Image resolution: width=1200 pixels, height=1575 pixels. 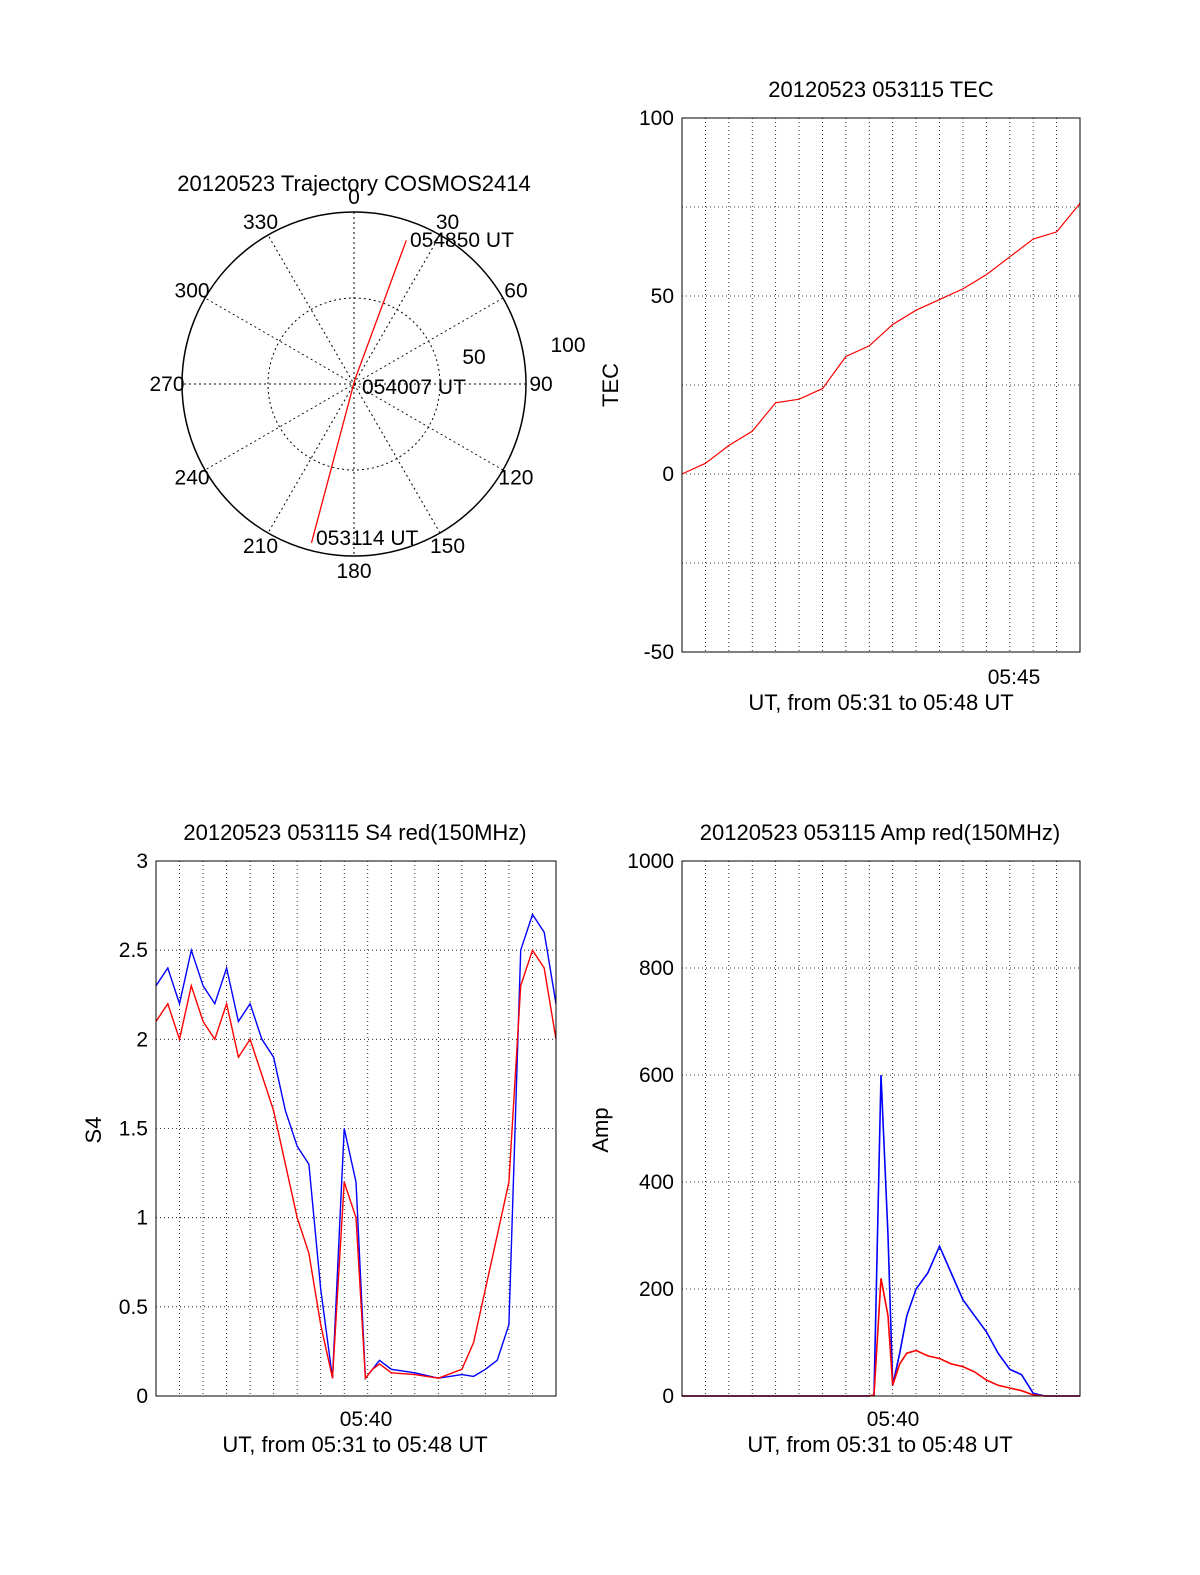 What do you see at coordinates (367, 538) in the screenshot?
I see `polar-annotation-start: 053114 UT` at bounding box center [367, 538].